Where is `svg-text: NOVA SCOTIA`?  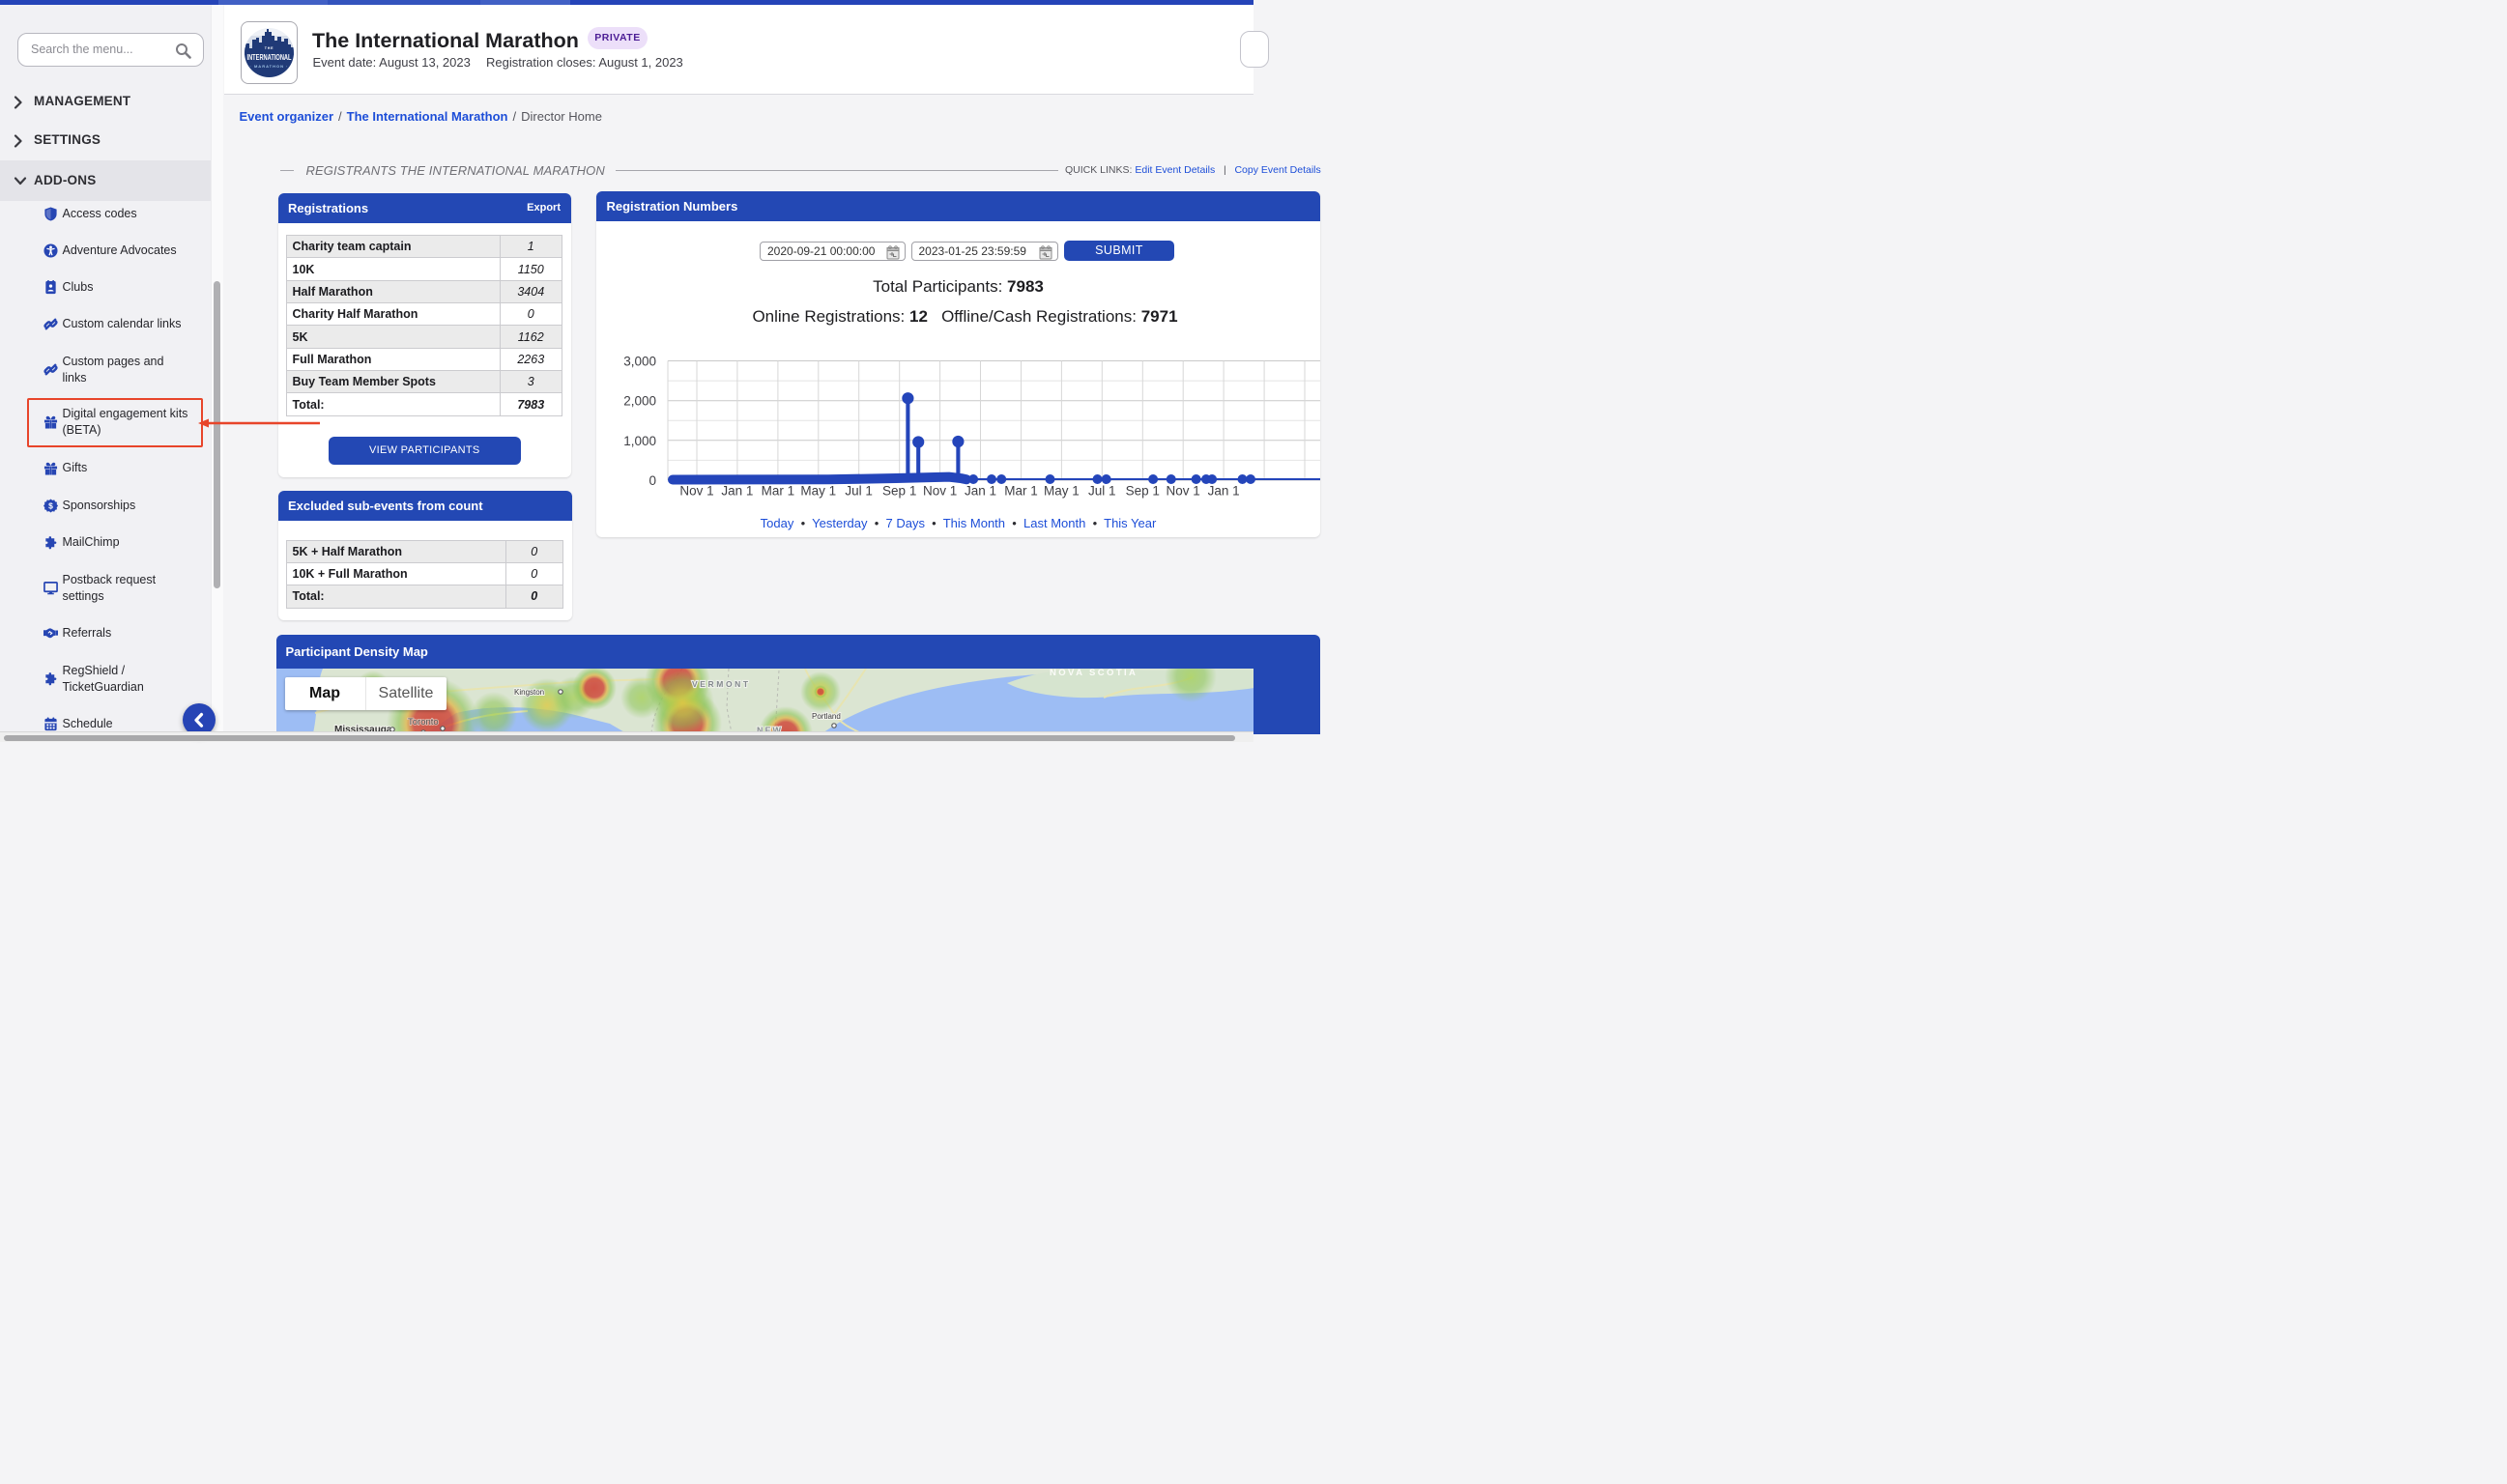 svg-text: NOVA SCOTIA is located at coordinates (1094, 674).